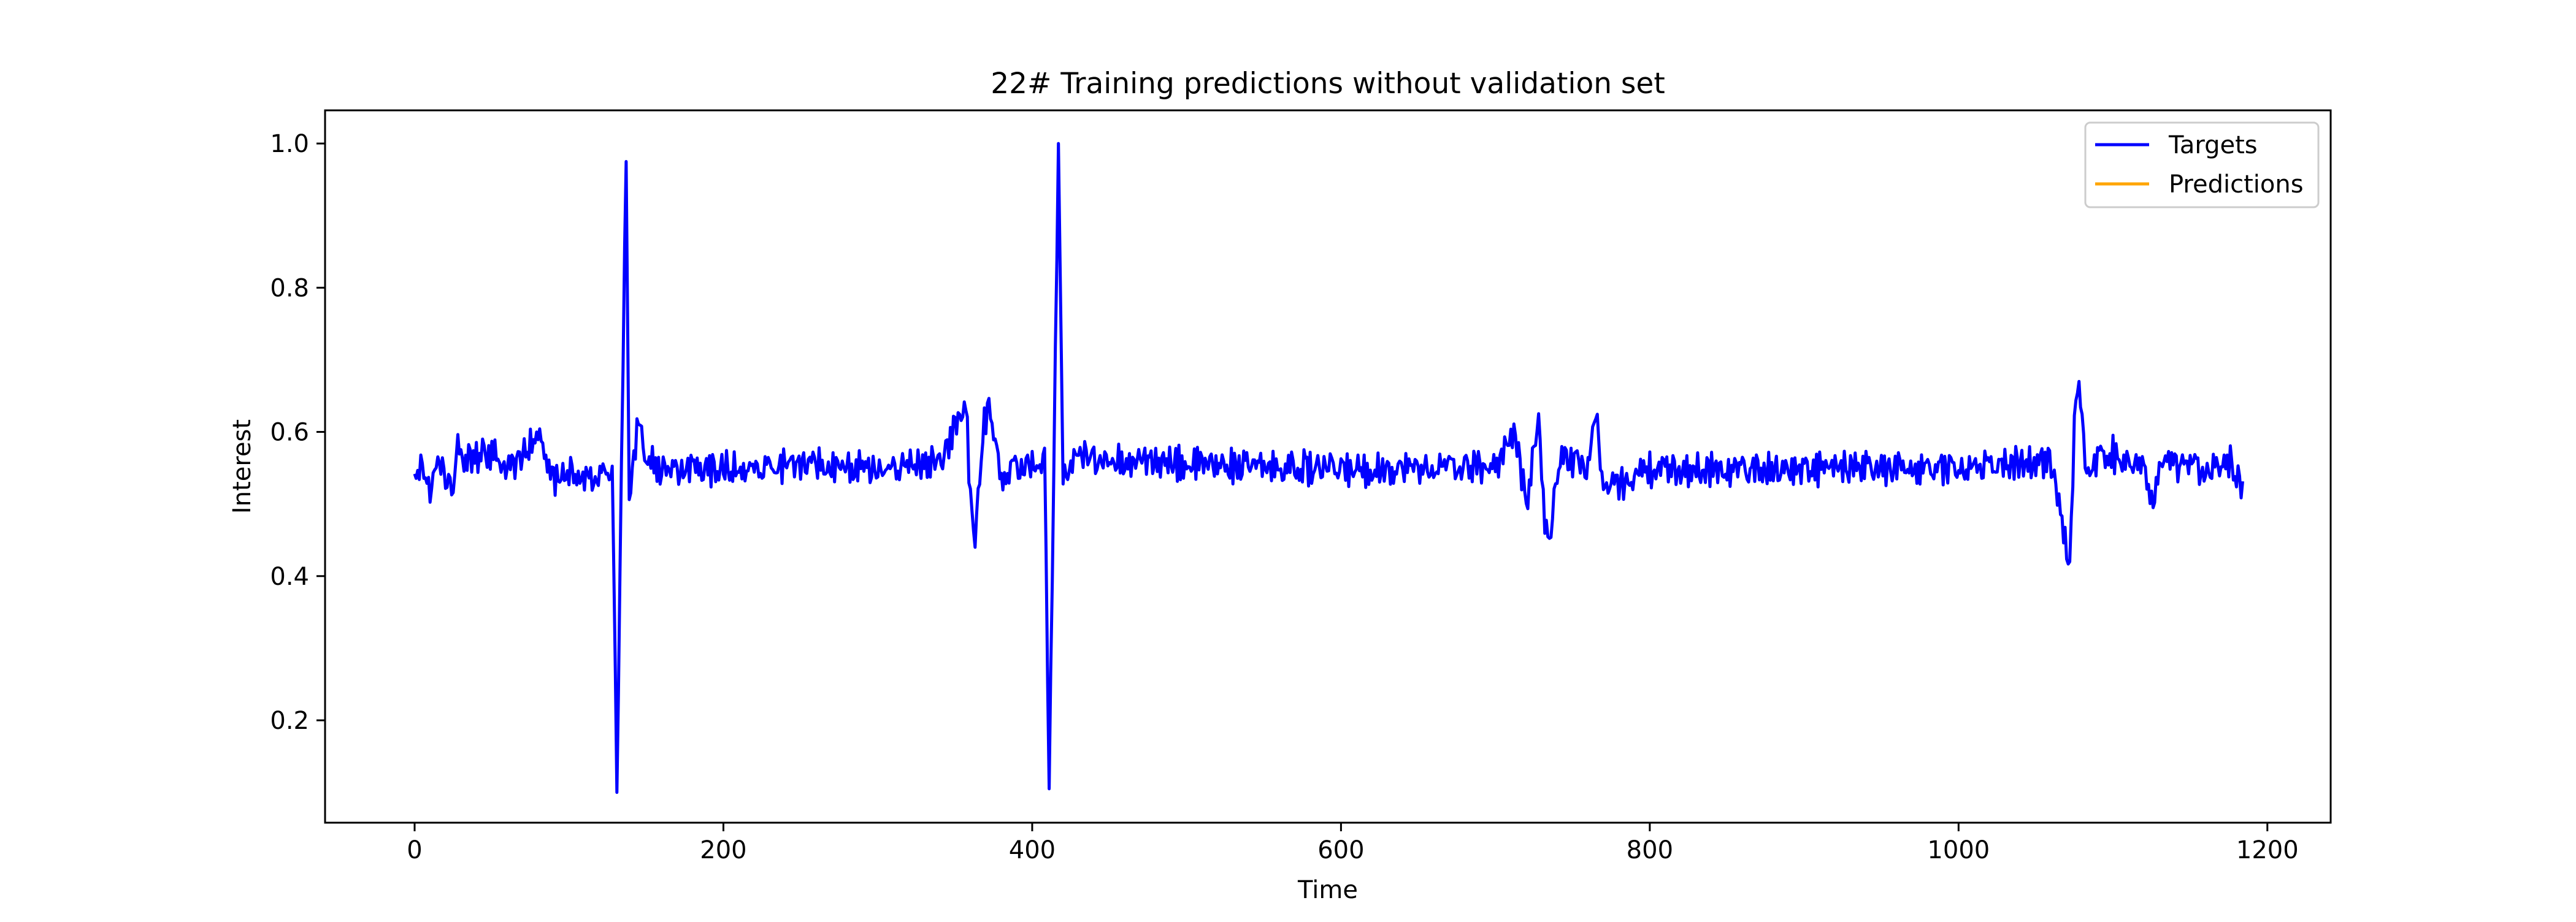 This screenshot has height=922, width=2576. I want to click on y-tick-label: 0.2, so click(289, 721).